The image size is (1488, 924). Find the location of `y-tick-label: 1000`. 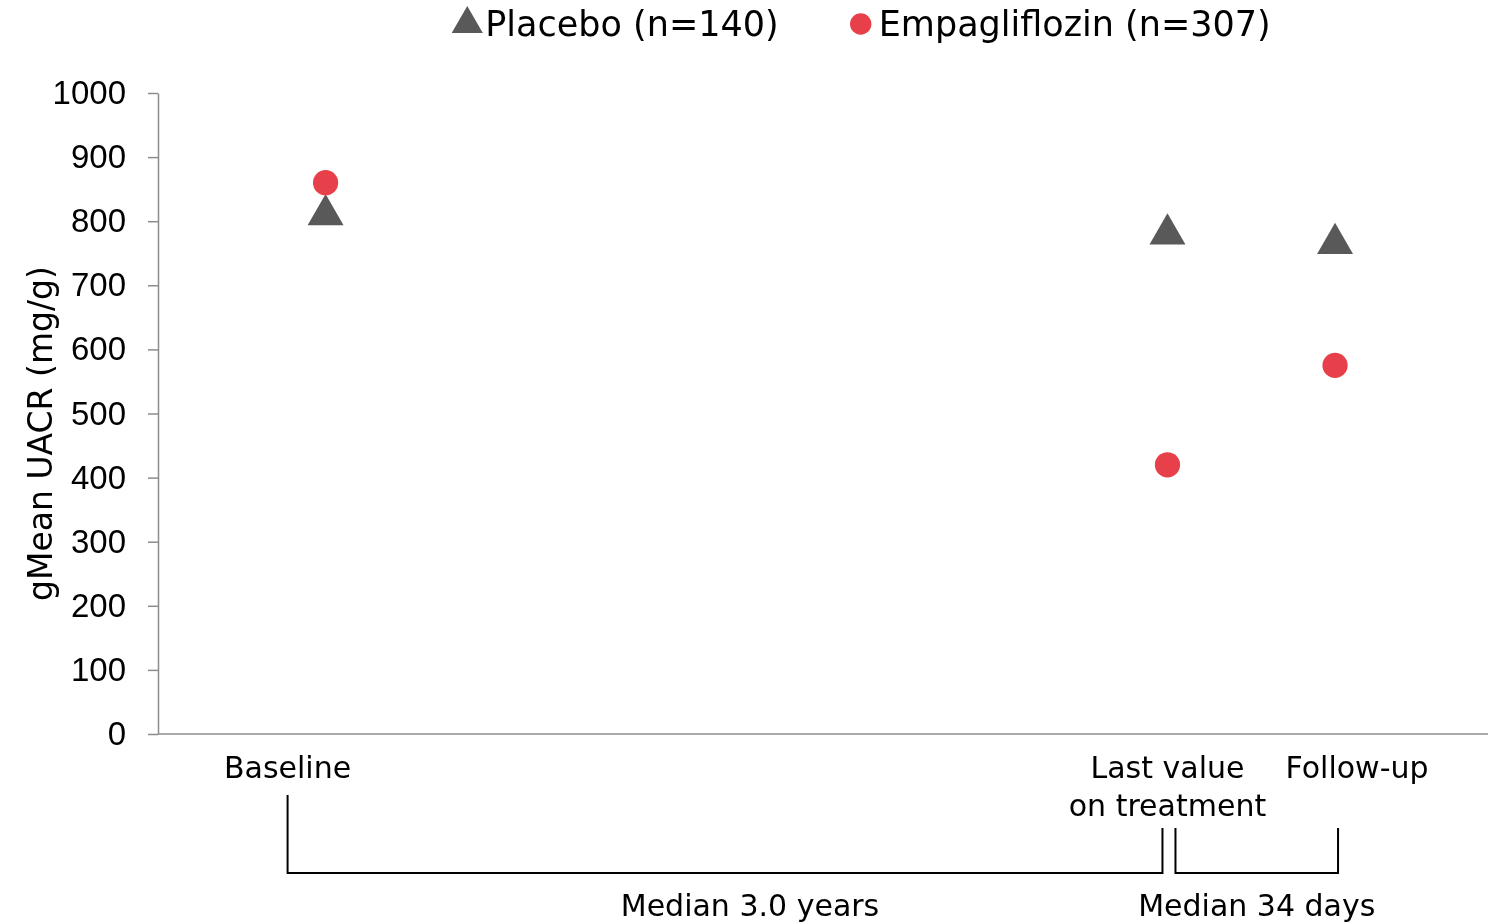

y-tick-label: 1000 is located at coordinates (89, 93).